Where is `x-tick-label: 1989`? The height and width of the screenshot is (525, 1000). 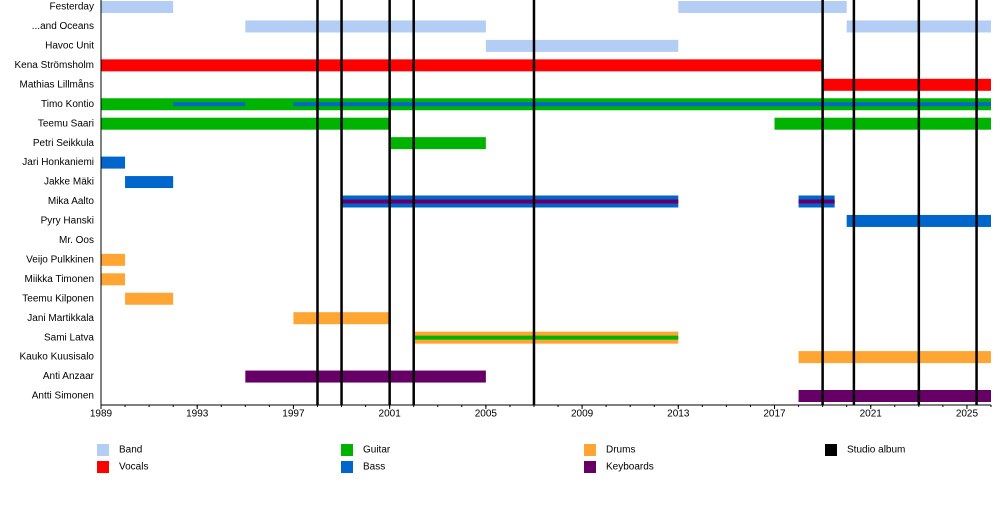
x-tick-label: 1989 is located at coordinates (101, 414).